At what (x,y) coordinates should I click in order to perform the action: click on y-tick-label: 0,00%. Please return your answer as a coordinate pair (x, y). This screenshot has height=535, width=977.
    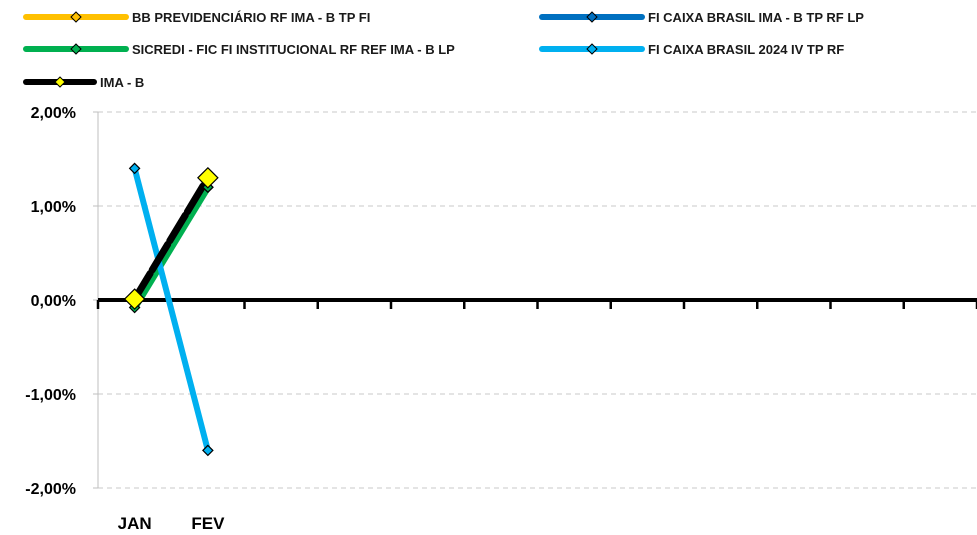
    Looking at the image, I should click on (53, 301).